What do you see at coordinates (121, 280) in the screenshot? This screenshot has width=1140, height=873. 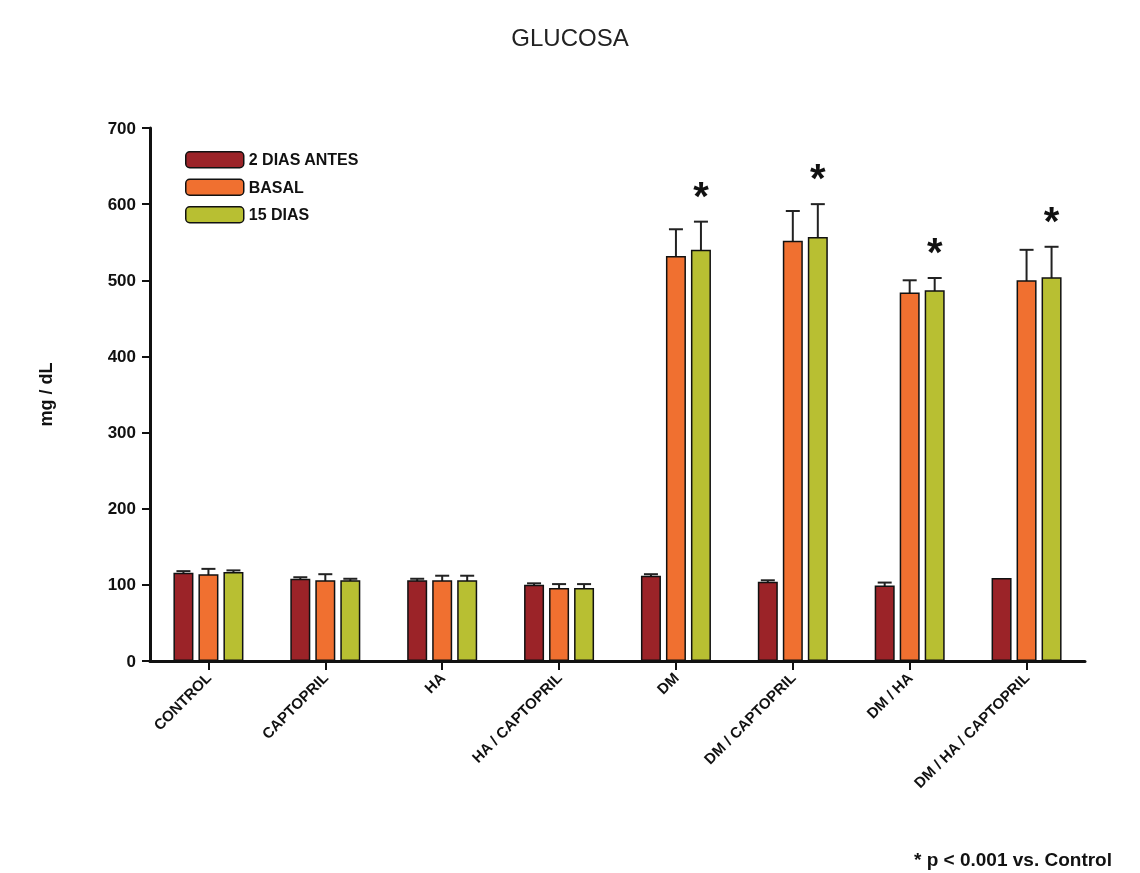 I see `y-tick-label: 500` at bounding box center [121, 280].